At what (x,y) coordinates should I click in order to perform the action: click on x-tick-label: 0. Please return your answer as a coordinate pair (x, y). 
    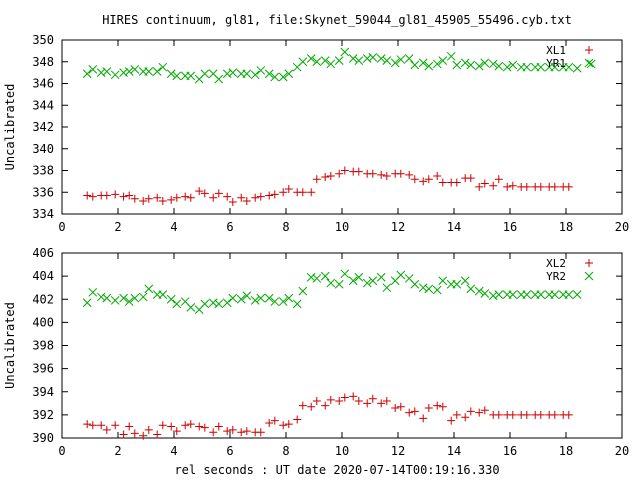
    Looking at the image, I should click on (61, 451).